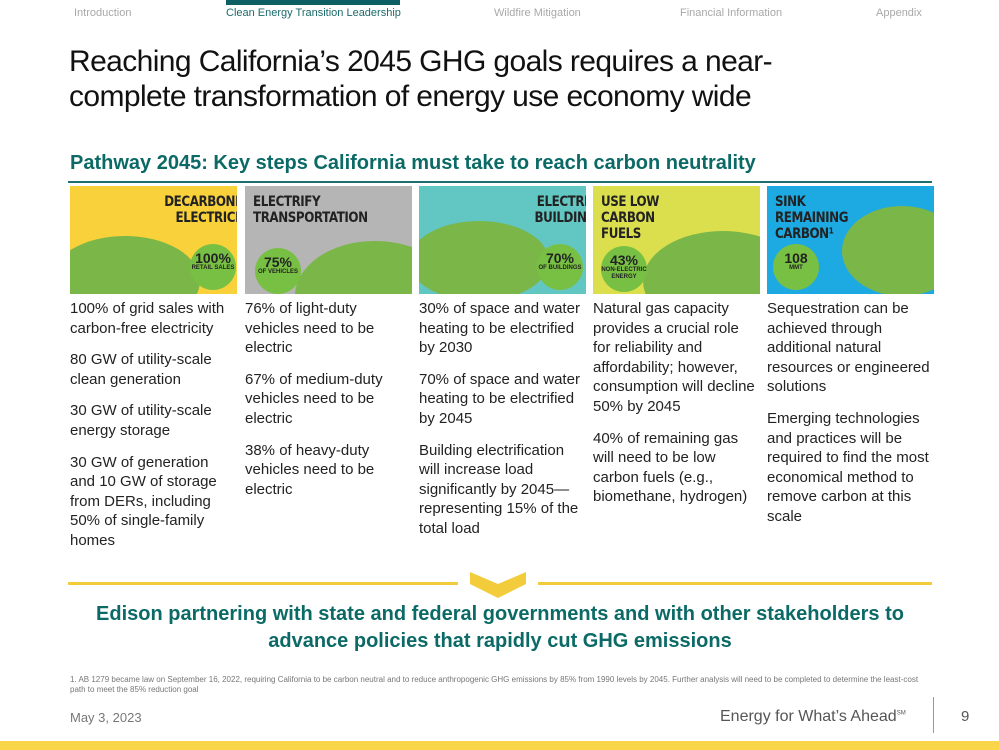  What do you see at coordinates (313, 13) in the screenshot?
I see `tab-clean-energy: Clean Energy Transition Leadership` at bounding box center [313, 13].